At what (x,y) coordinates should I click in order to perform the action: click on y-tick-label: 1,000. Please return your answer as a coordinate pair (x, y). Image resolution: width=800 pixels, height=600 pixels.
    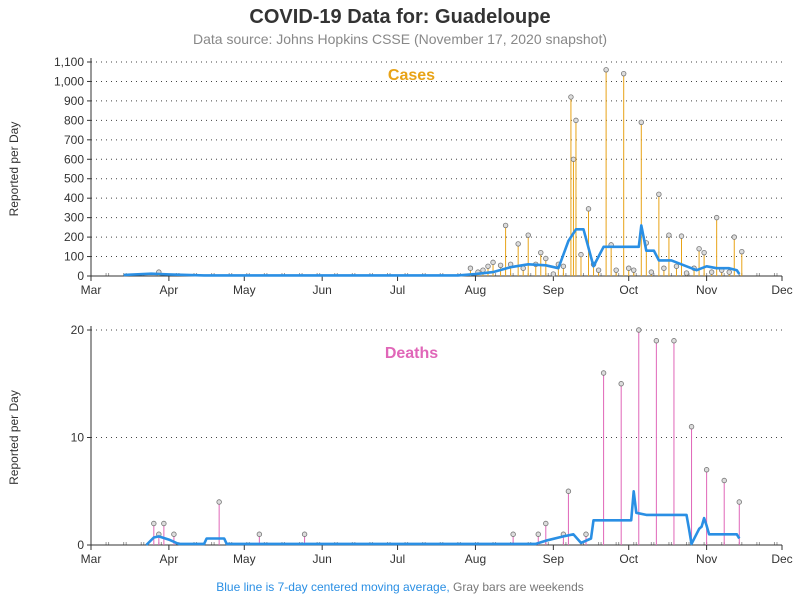
    Looking at the image, I should click on (69, 81).